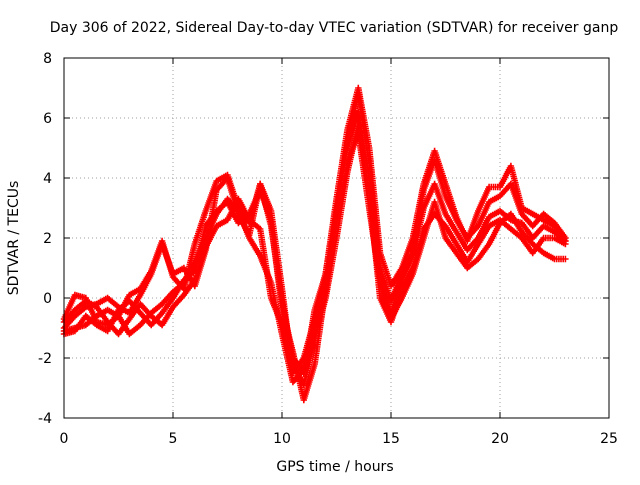 The image size is (640, 485). I want to click on y-tick-label: -4, so click(45, 419).